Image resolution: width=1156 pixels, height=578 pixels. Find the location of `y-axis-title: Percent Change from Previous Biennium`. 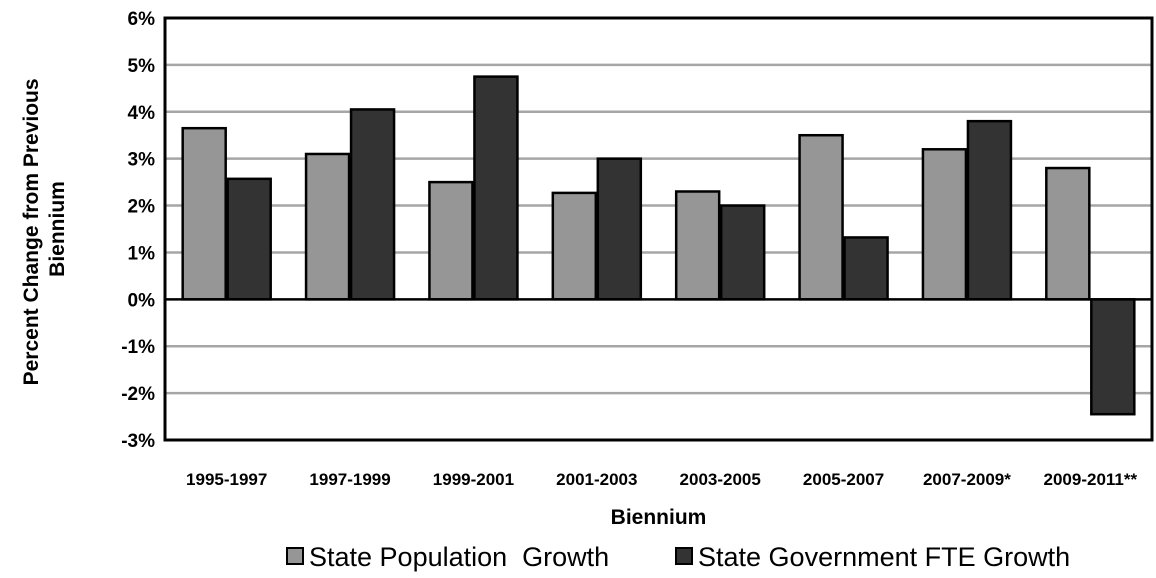

y-axis-title: Percent Change from Previous Biennium is located at coordinates (44, 229).